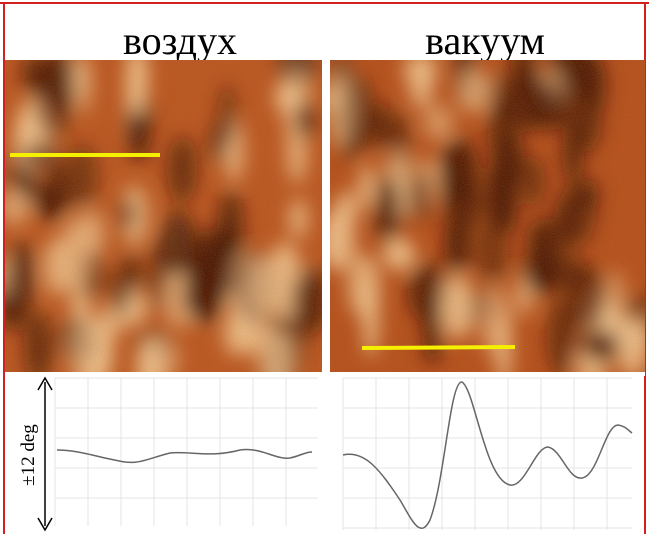  I want to click on panel-title: вакуум, so click(485, 40).